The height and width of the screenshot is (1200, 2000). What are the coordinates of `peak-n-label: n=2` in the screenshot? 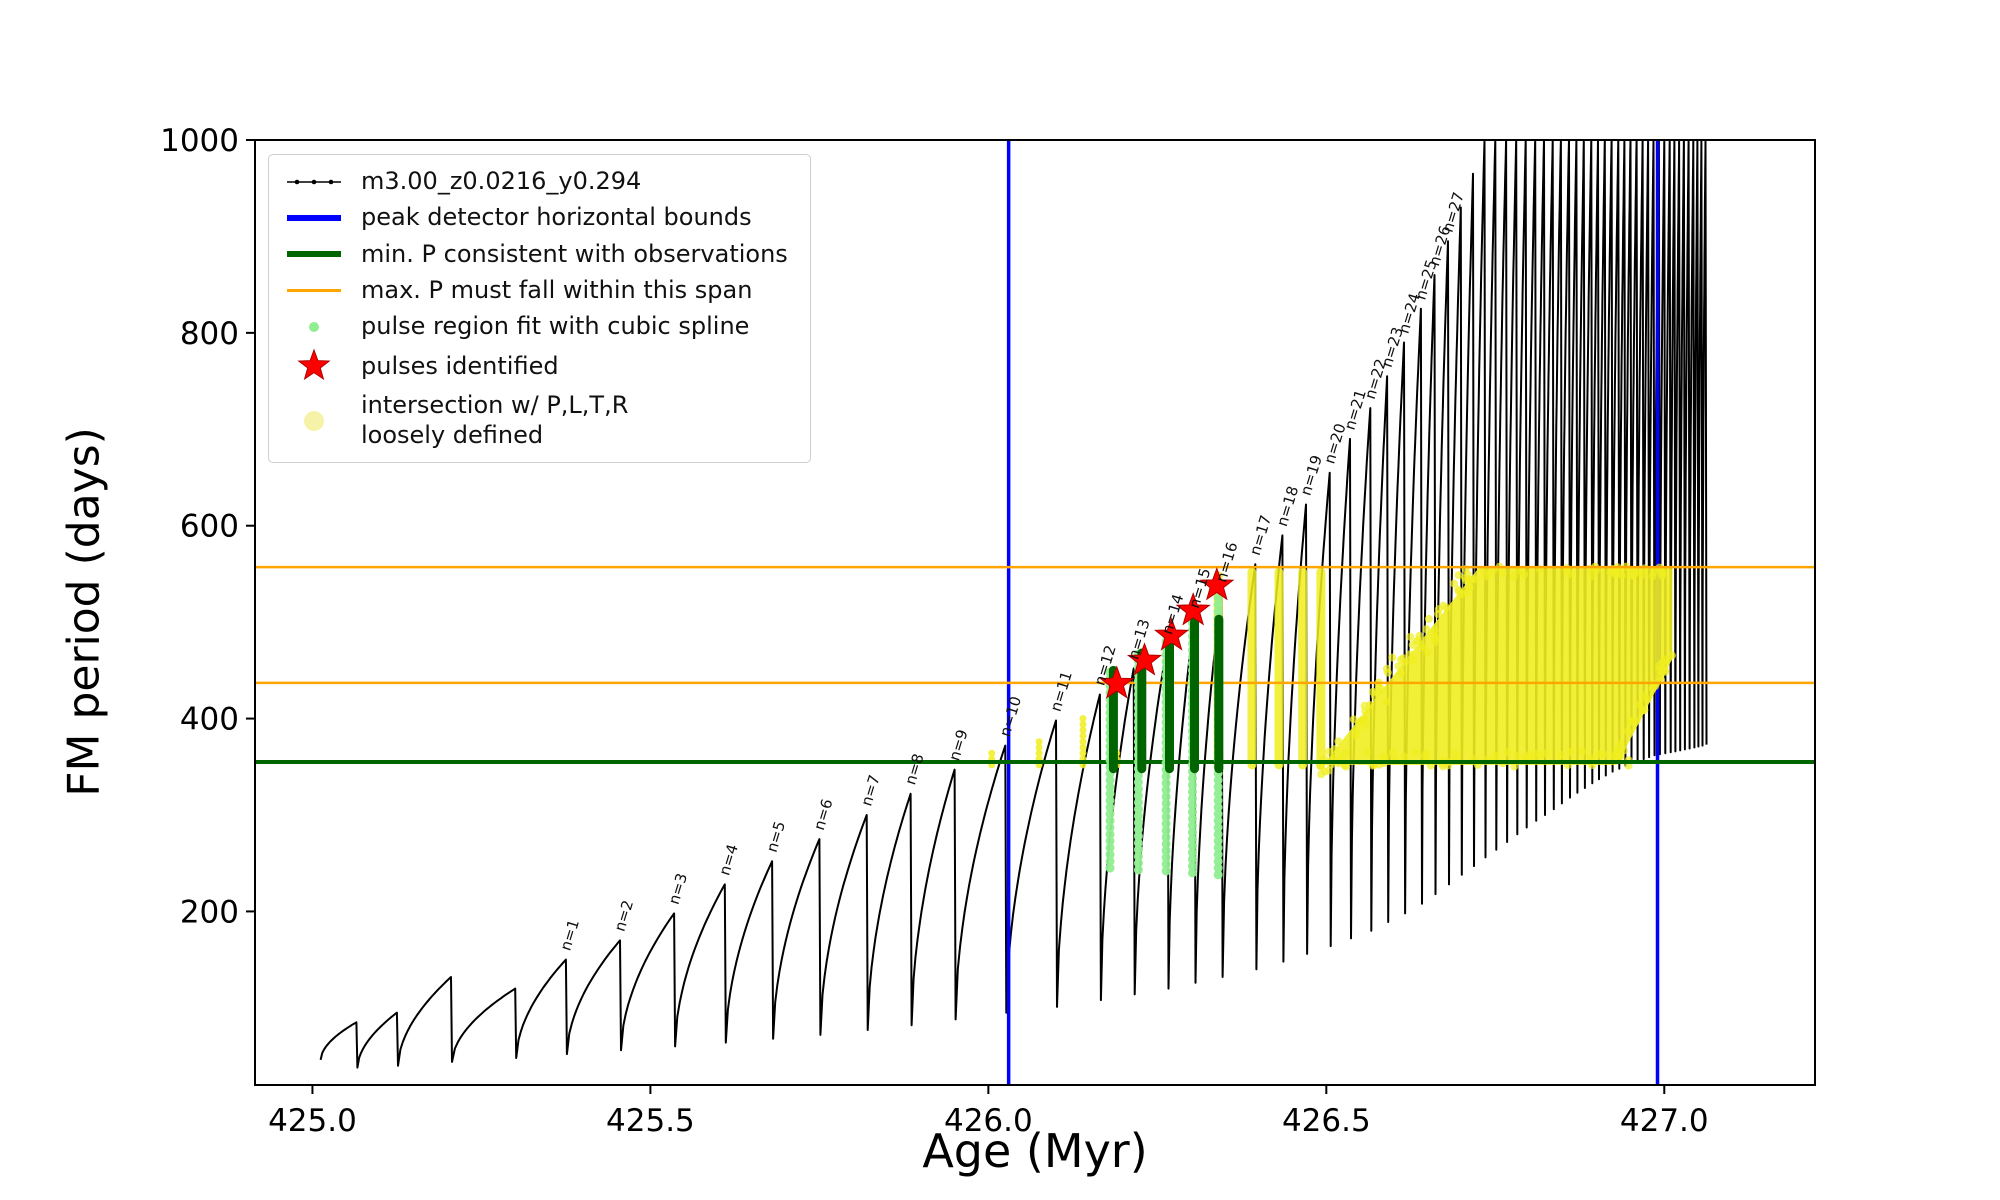 It's located at (624, 916).